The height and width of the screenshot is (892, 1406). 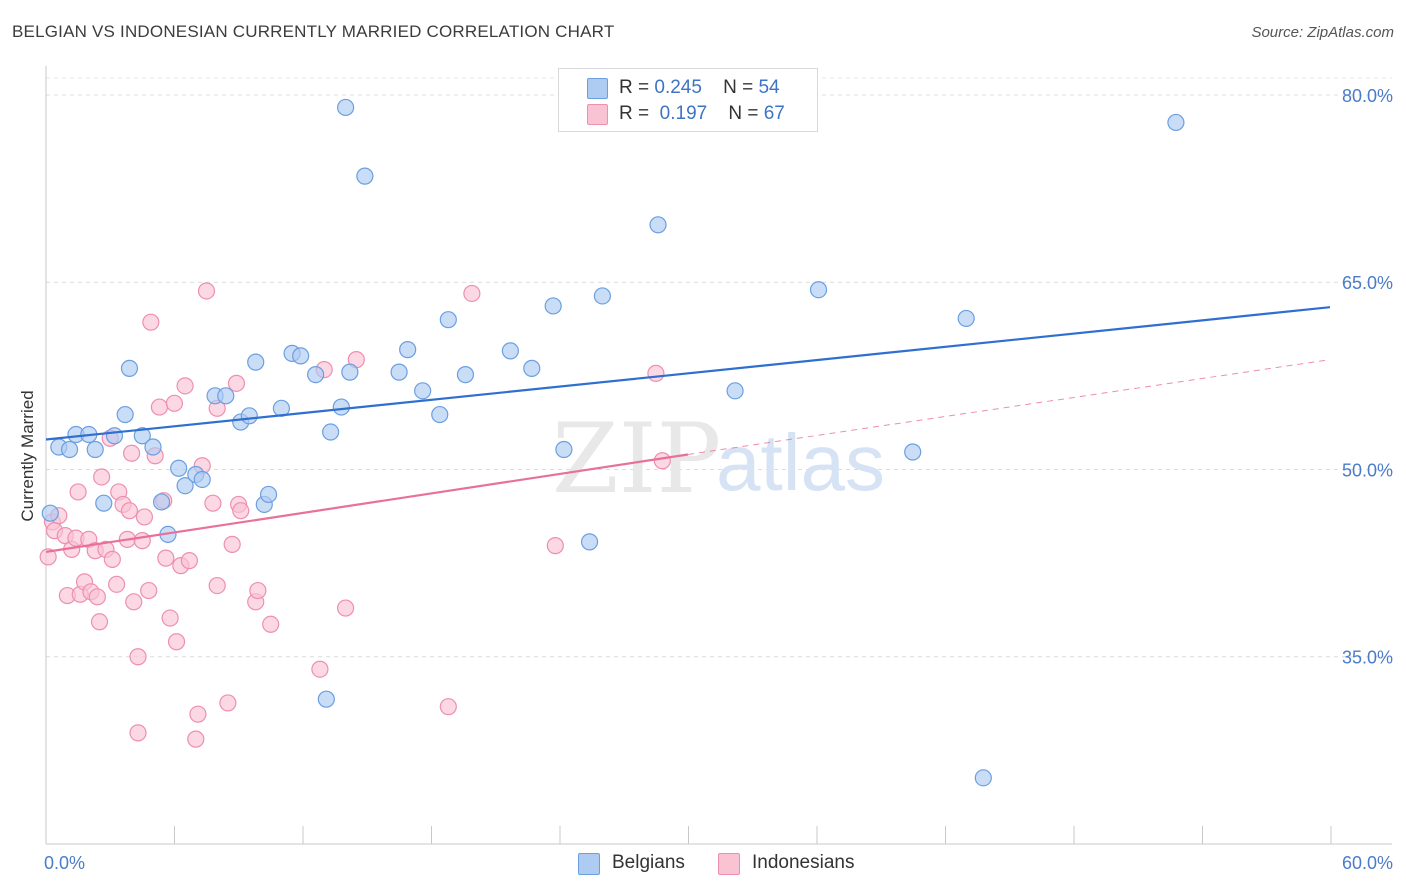 I want to click on legend-n-value: 67, so click(x=774, y=113).